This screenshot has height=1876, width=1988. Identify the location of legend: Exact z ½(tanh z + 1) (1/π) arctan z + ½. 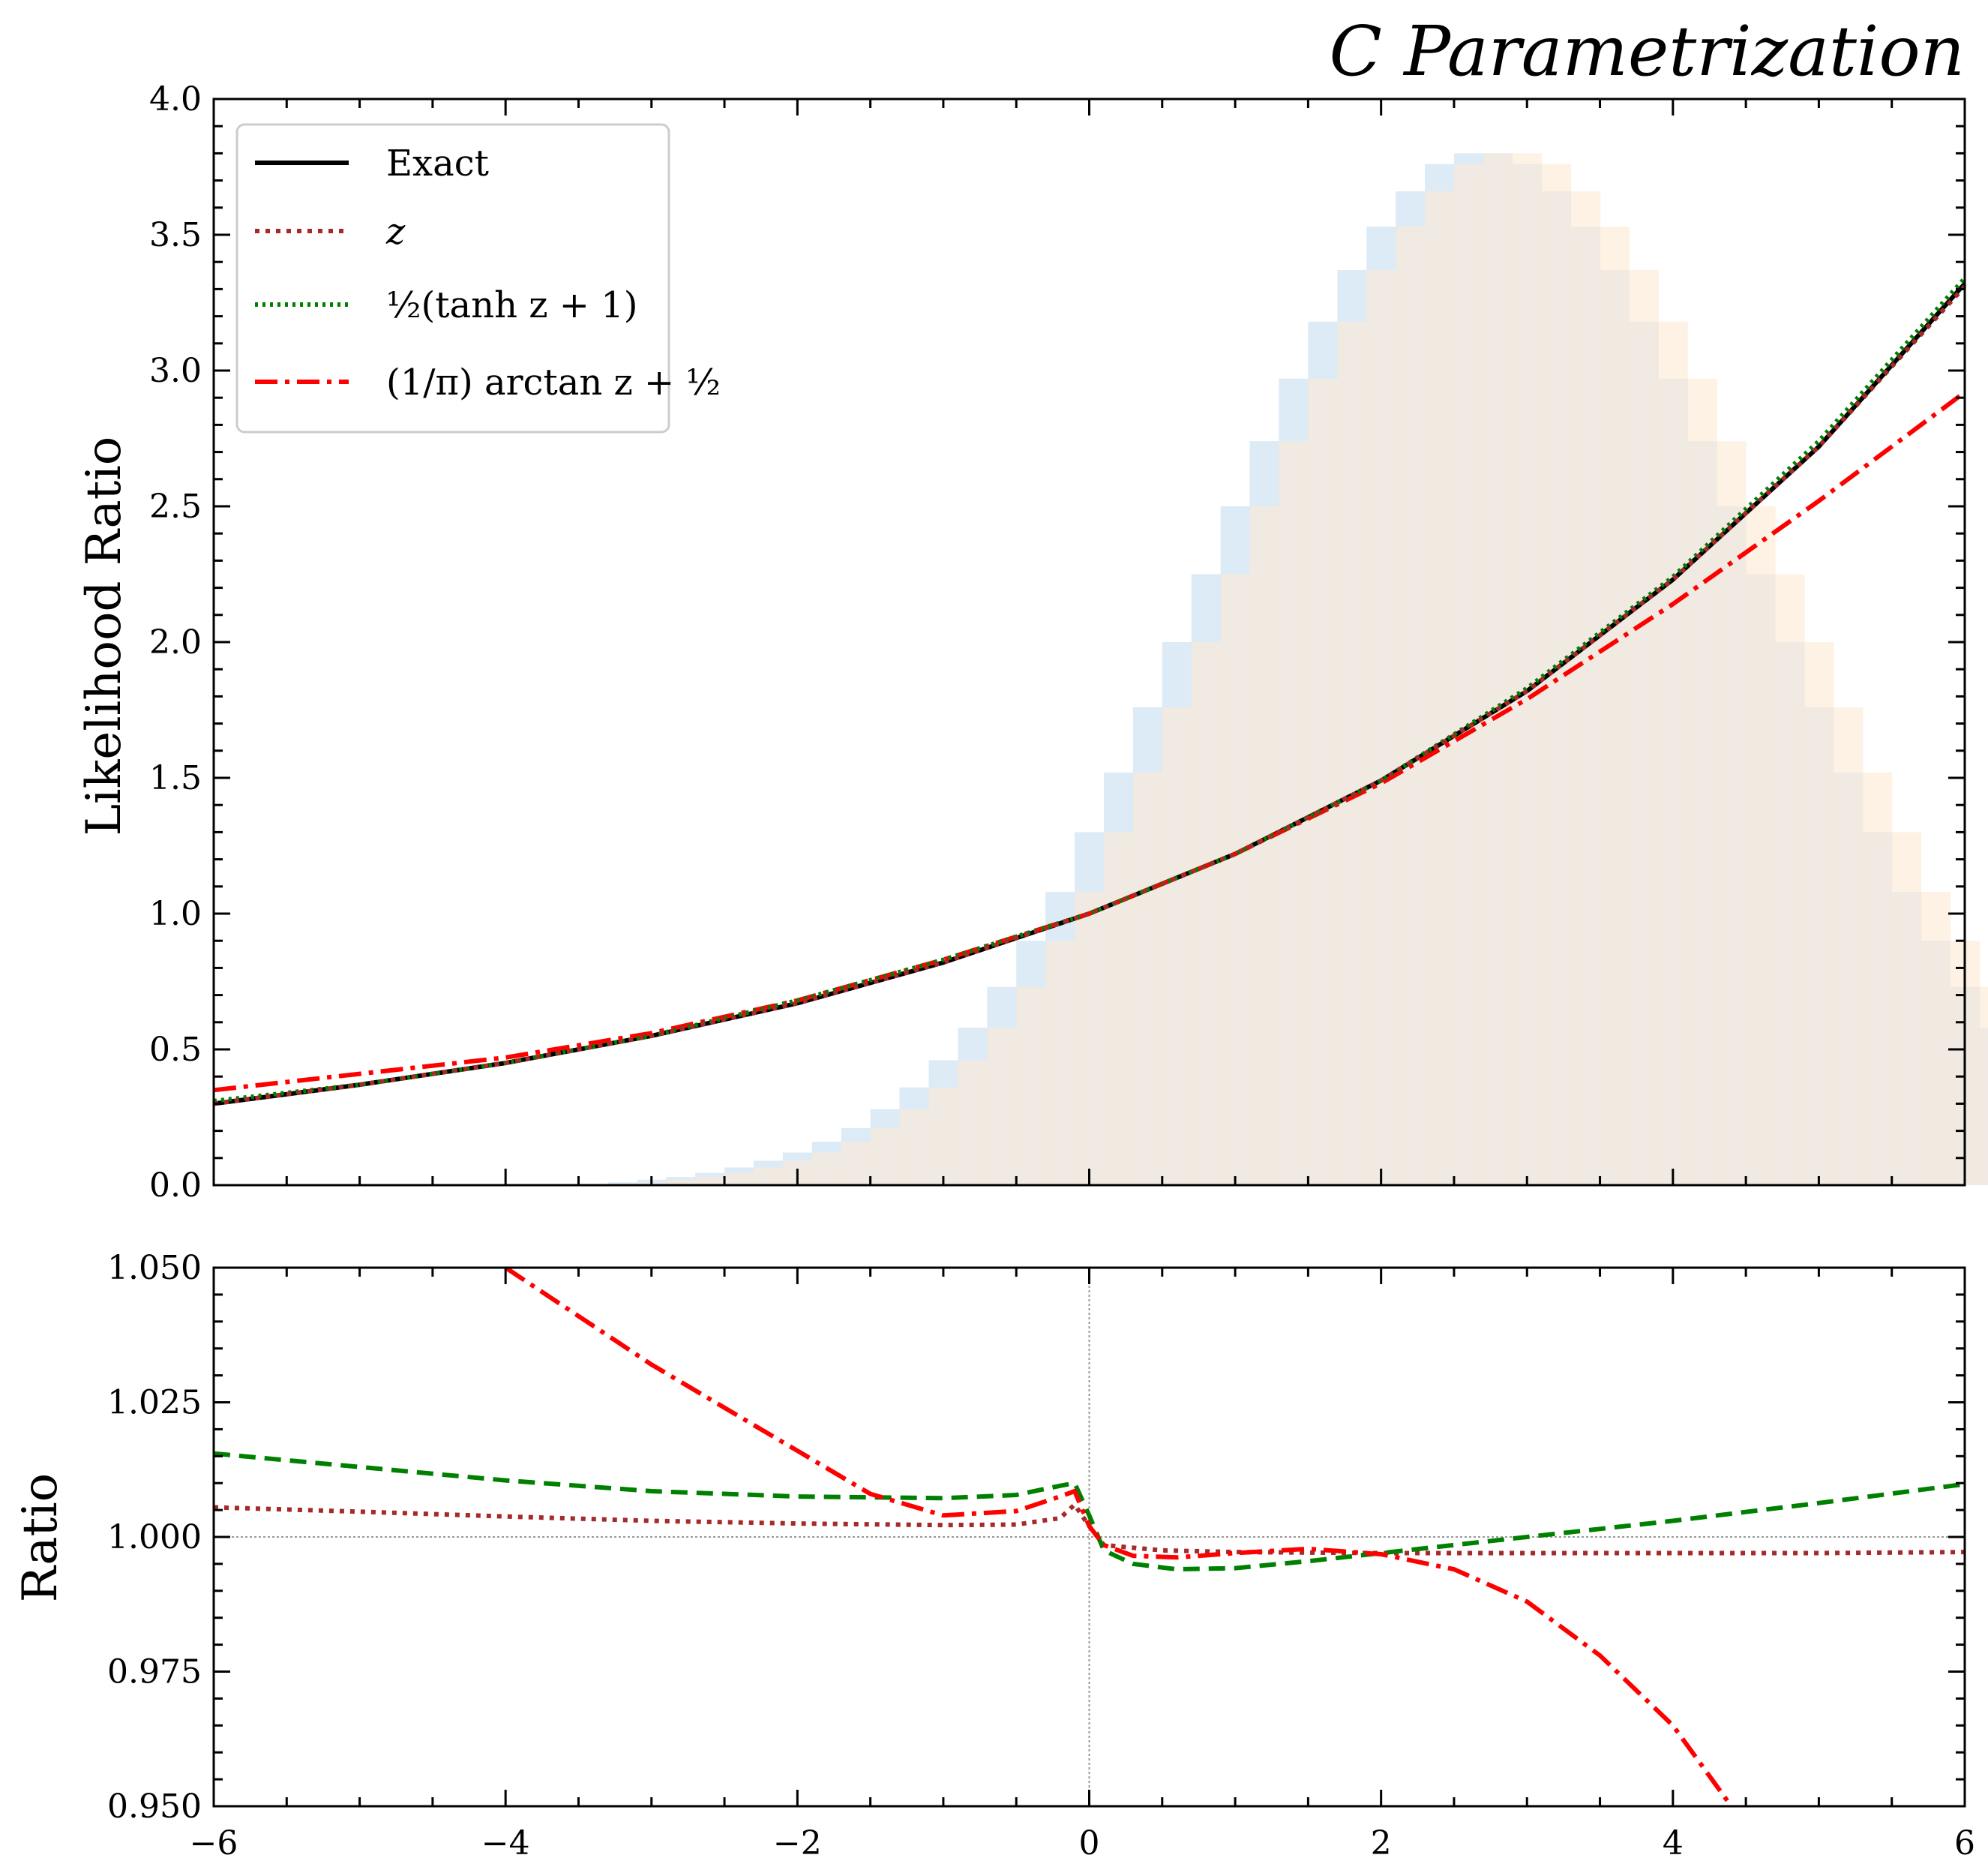
(478, 278).